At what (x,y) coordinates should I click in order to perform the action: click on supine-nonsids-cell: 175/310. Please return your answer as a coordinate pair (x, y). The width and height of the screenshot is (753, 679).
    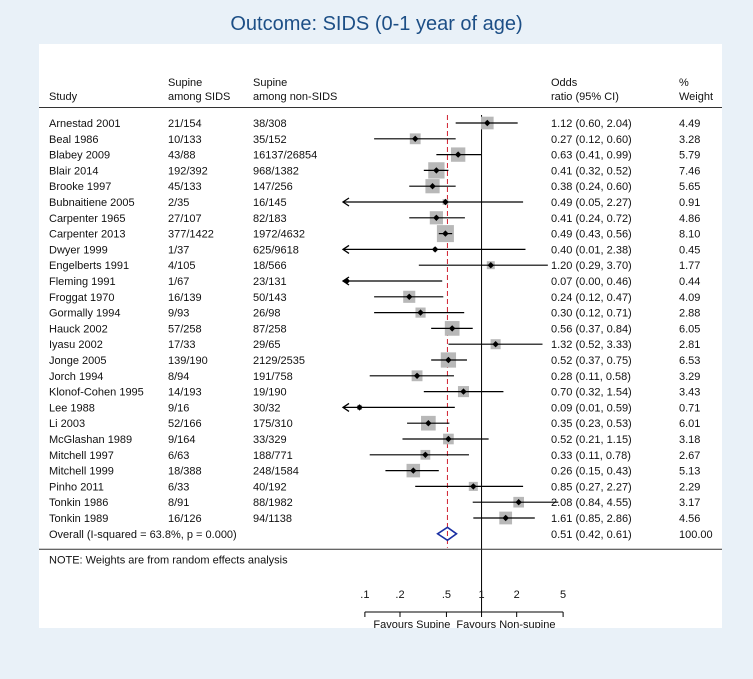
    Looking at the image, I should click on (273, 424).